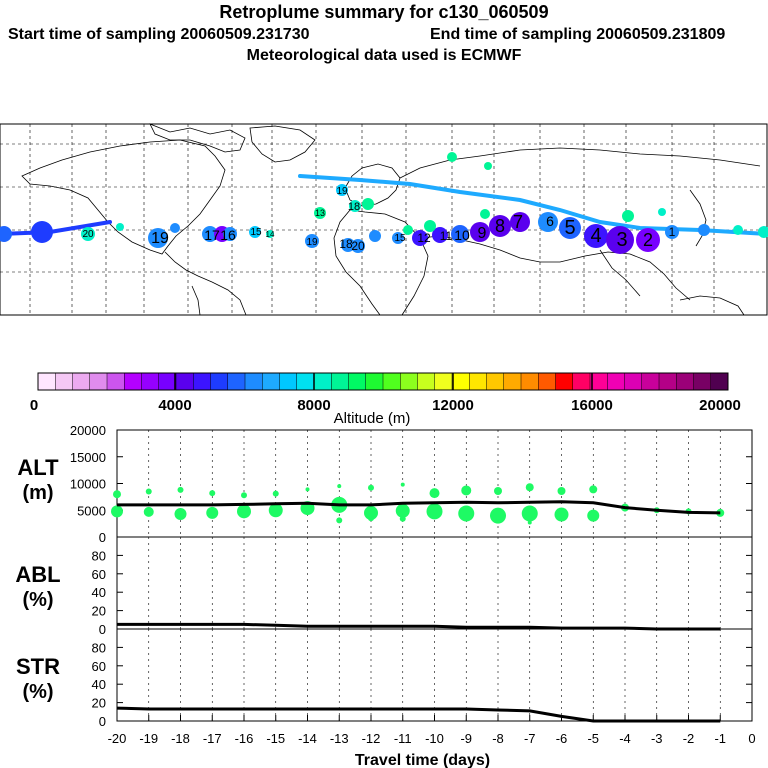 The height and width of the screenshot is (768, 768). What do you see at coordinates (384, 203) in the screenshot?
I see `trajectory-dots` at bounding box center [384, 203].